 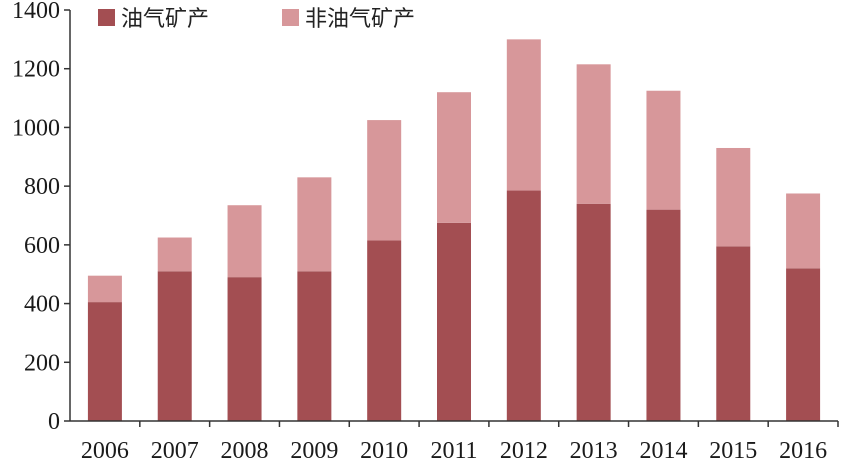 What do you see at coordinates (174, 346) in the screenshot?
I see `bar-oil-gas-2007` at bounding box center [174, 346].